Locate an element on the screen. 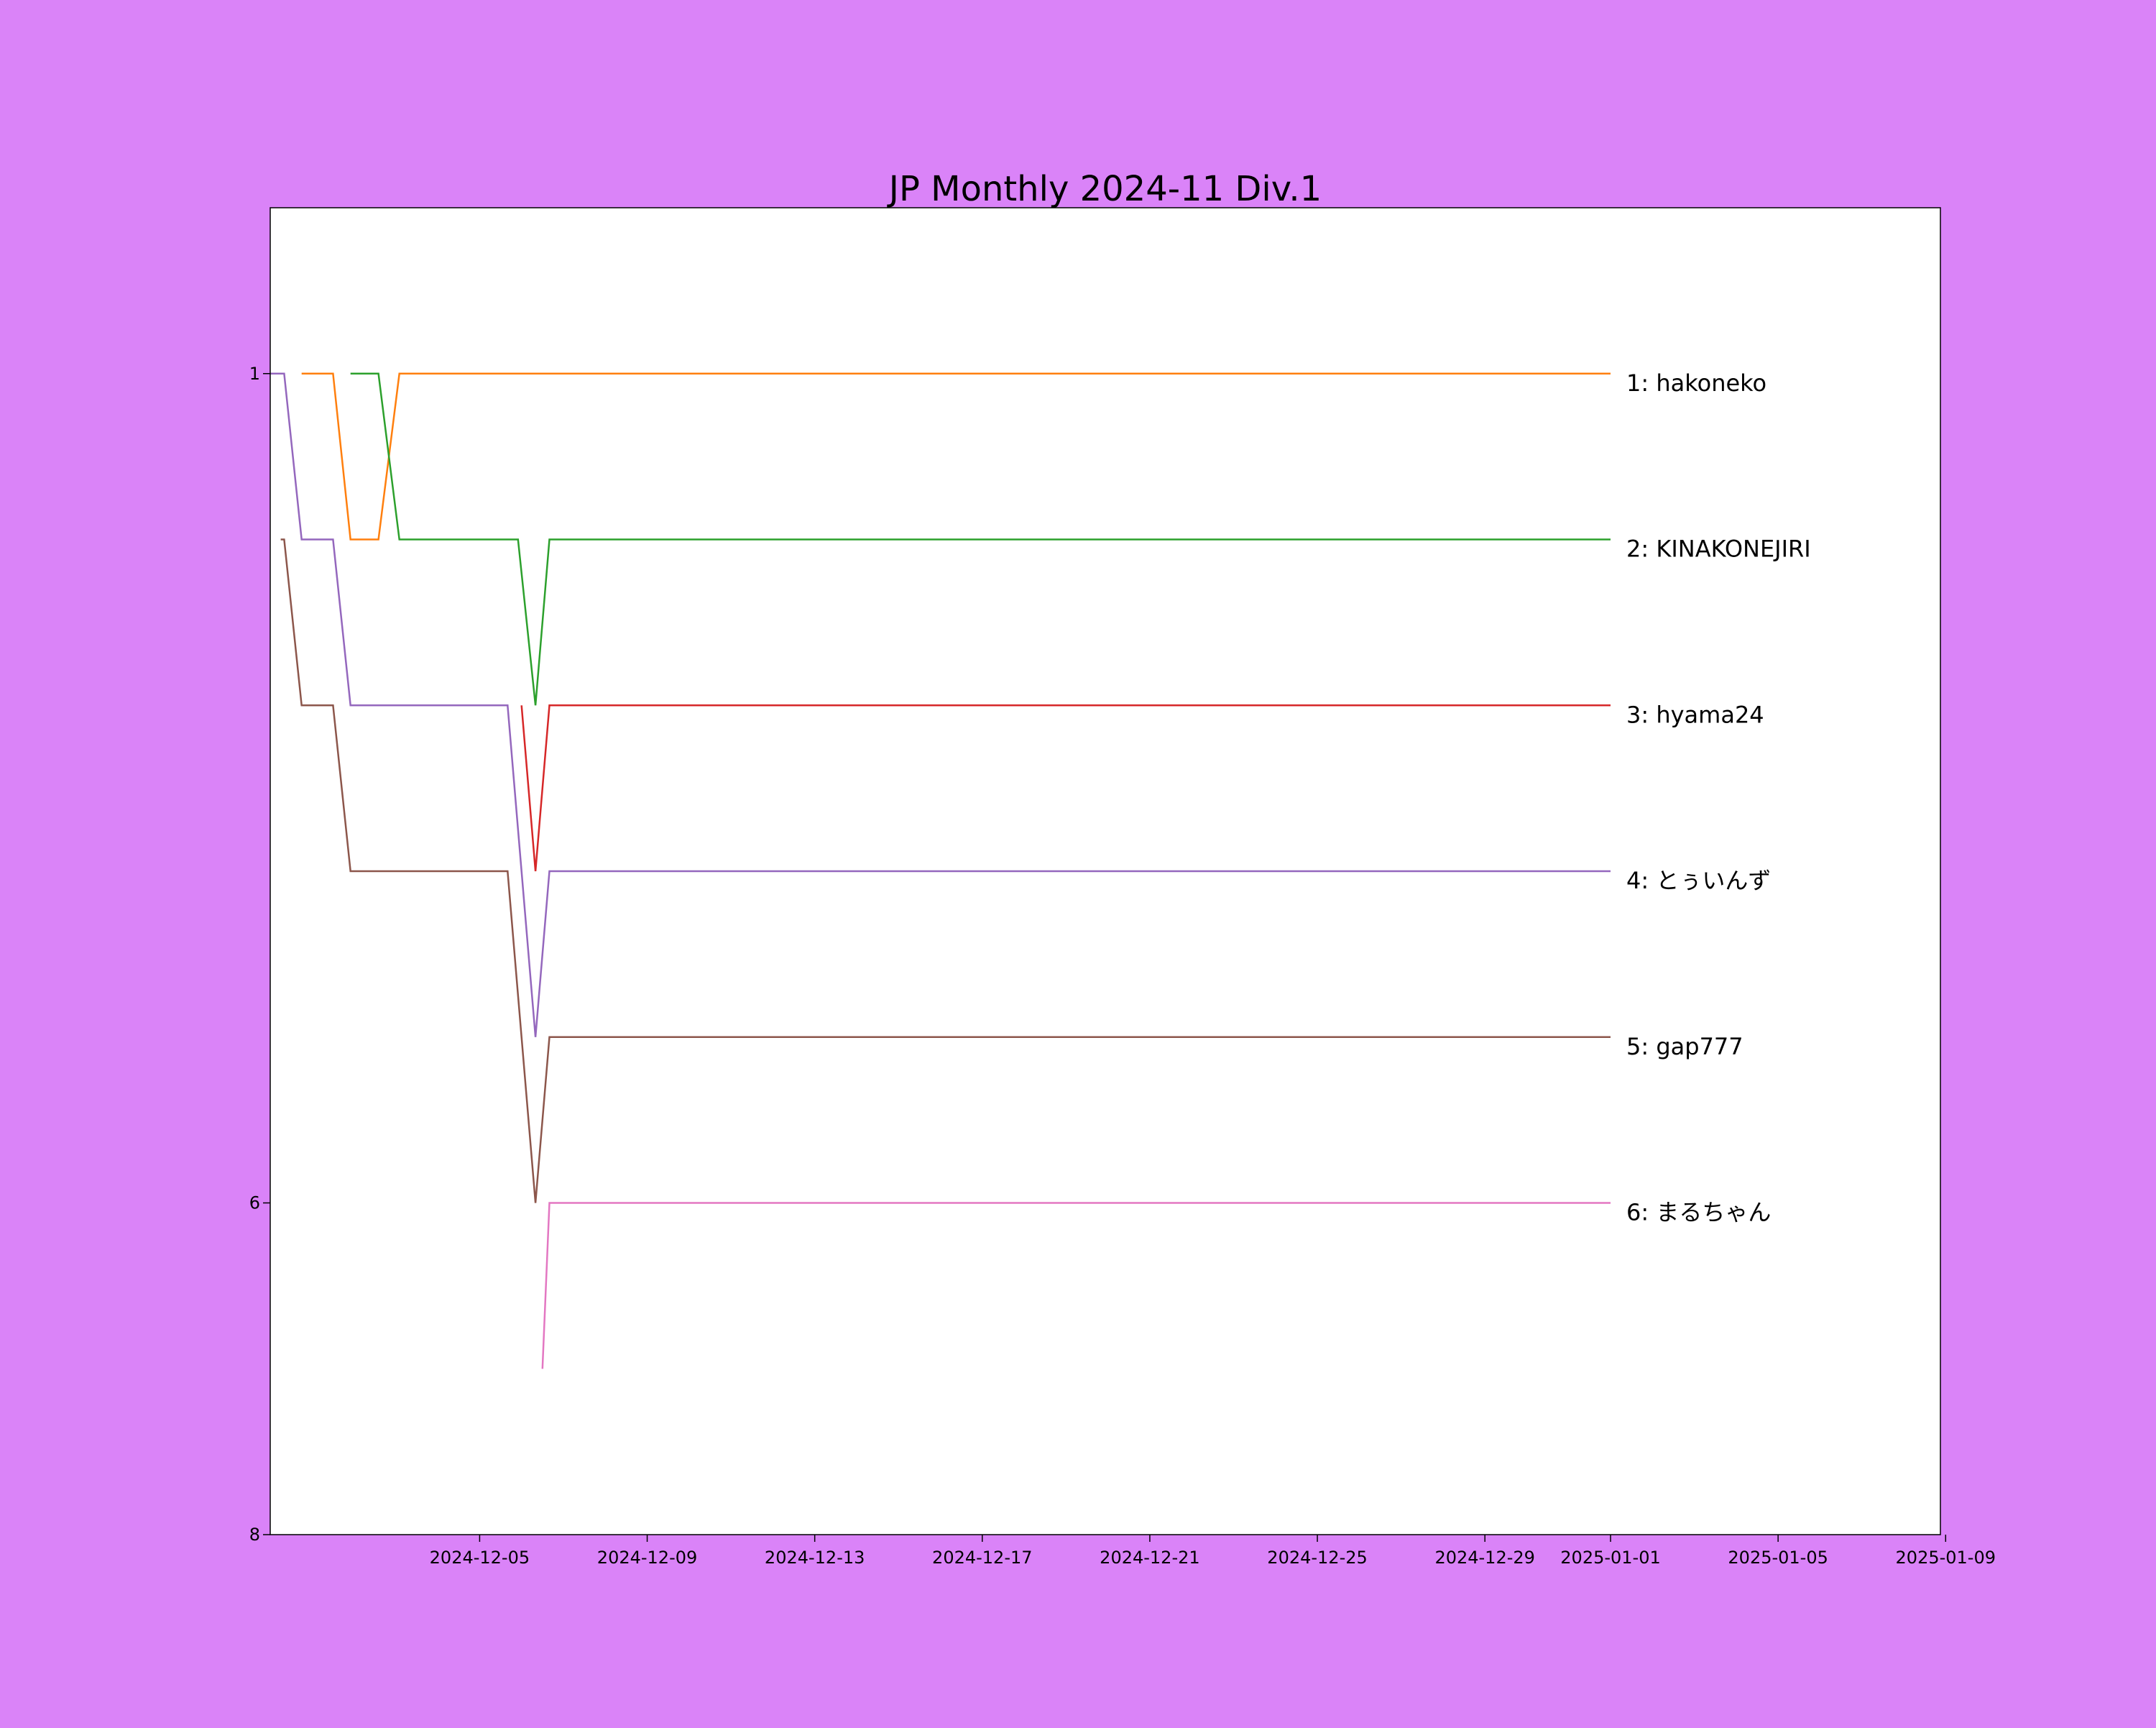 The height and width of the screenshot is (1728, 2156). y-tick-label: 1 is located at coordinates (254, 374).